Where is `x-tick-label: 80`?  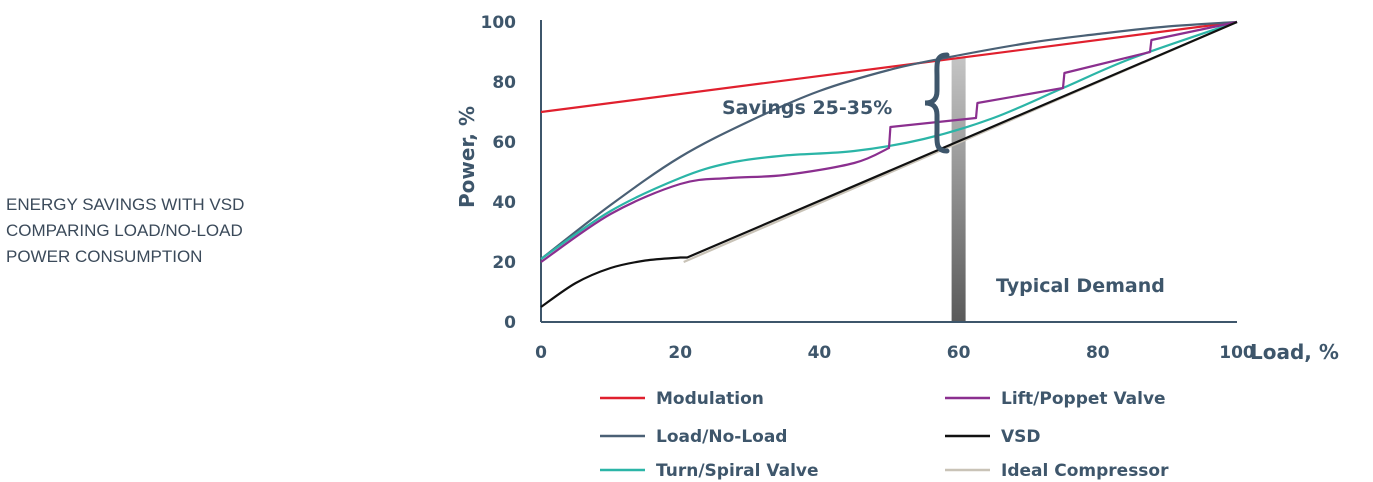 x-tick-label: 80 is located at coordinates (1098, 353).